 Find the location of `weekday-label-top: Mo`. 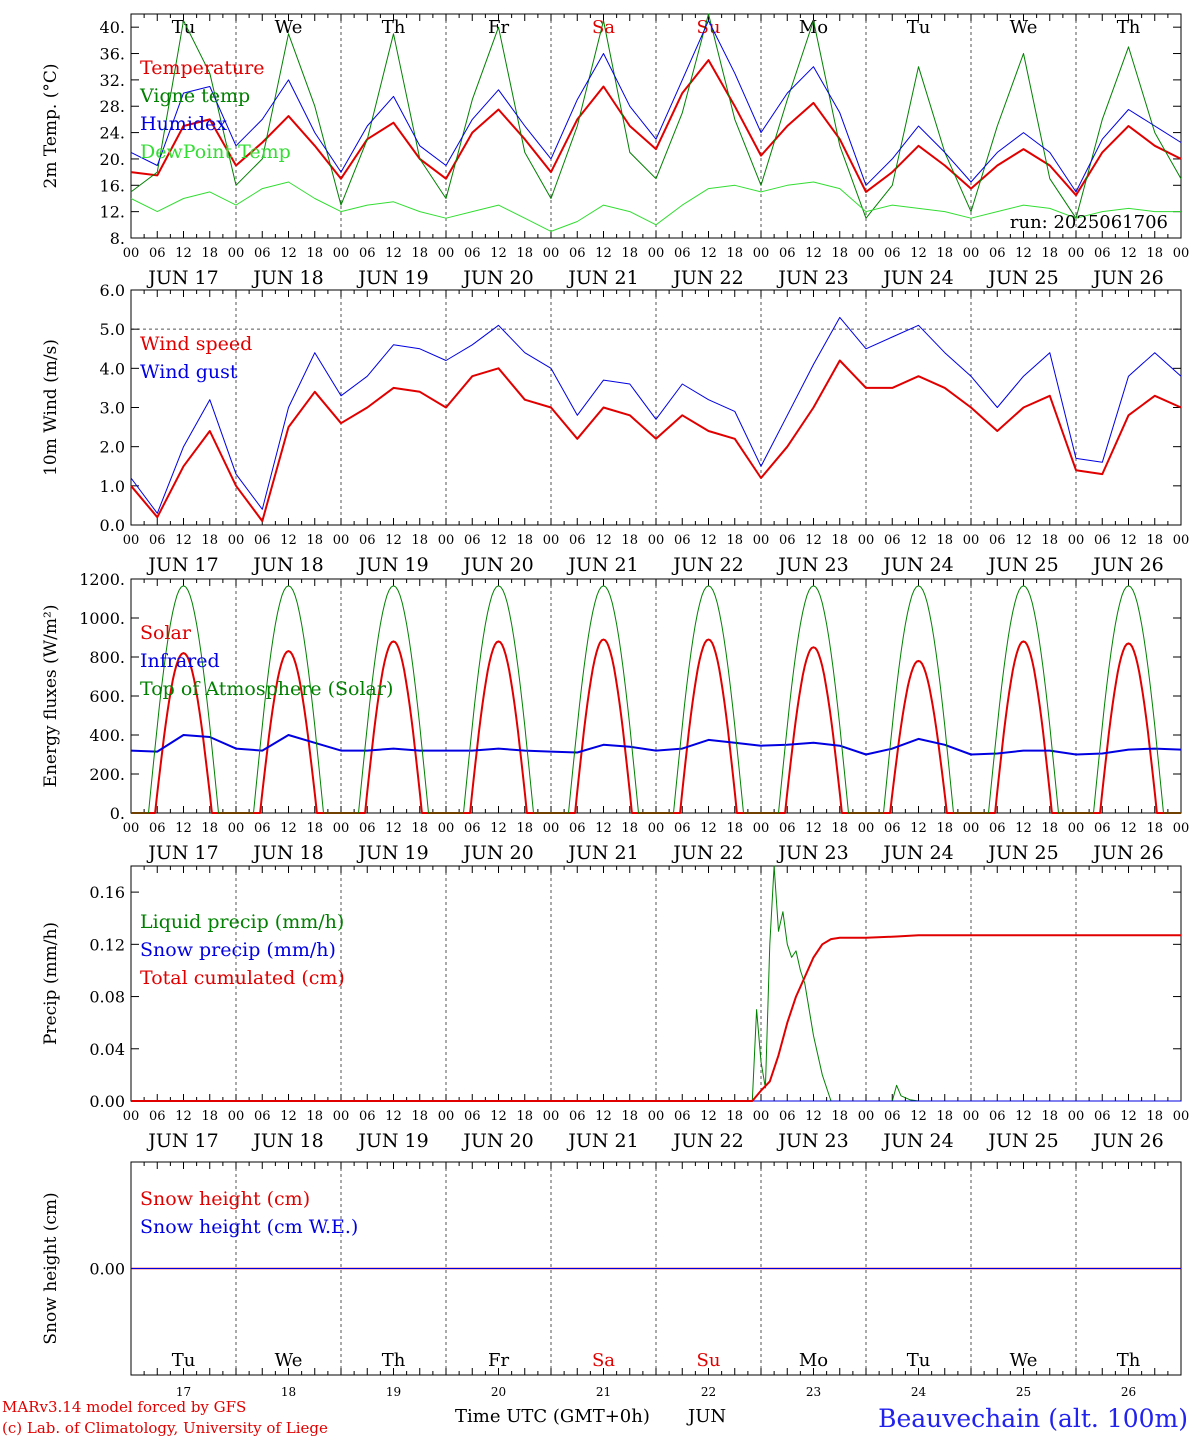

weekday-label-top: Mo is located at coordinates (813, 27).